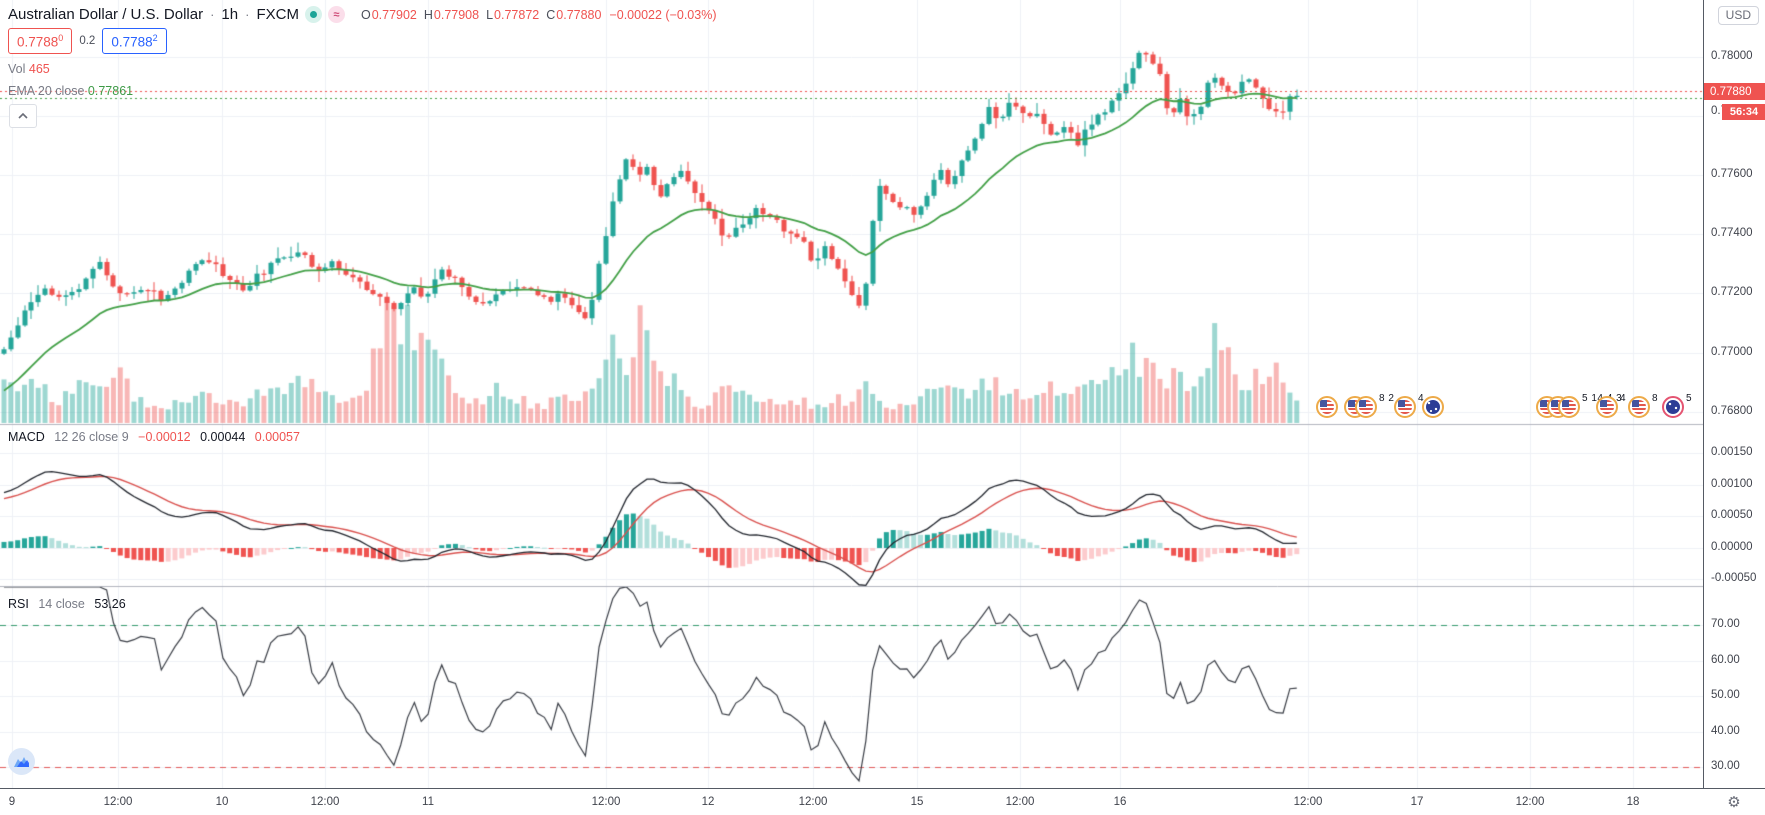 Image resolution: width=1765 pixels, height=815 pixels. What do you see at coordinates (106, 14) in the screenshot?
I see `symbol-title: Australian Dollar / U.S. Dollar` at bounding box center [106, 14].